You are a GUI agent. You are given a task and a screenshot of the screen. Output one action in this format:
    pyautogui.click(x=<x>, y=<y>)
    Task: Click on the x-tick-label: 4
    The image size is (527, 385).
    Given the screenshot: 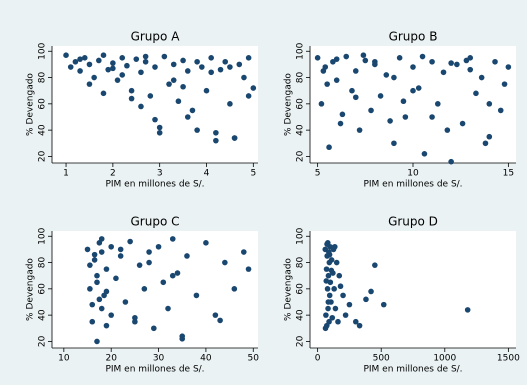 What is the action you would take?
    pyautogui.click(x=207, y=174)
    